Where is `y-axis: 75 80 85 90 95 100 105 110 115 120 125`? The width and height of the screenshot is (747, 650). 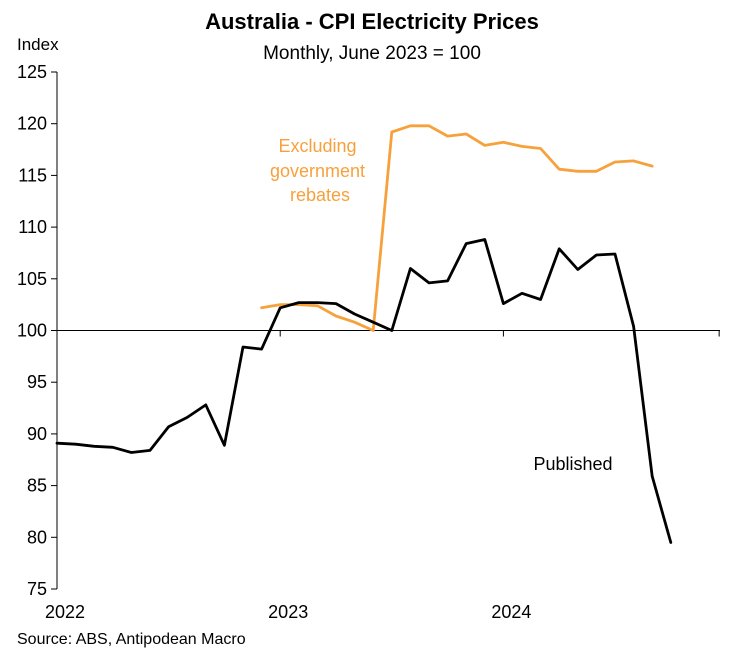
y-axis: 75 80 85 90 95 100 105 110 115 120 125 is located at coordinates (37, 330).